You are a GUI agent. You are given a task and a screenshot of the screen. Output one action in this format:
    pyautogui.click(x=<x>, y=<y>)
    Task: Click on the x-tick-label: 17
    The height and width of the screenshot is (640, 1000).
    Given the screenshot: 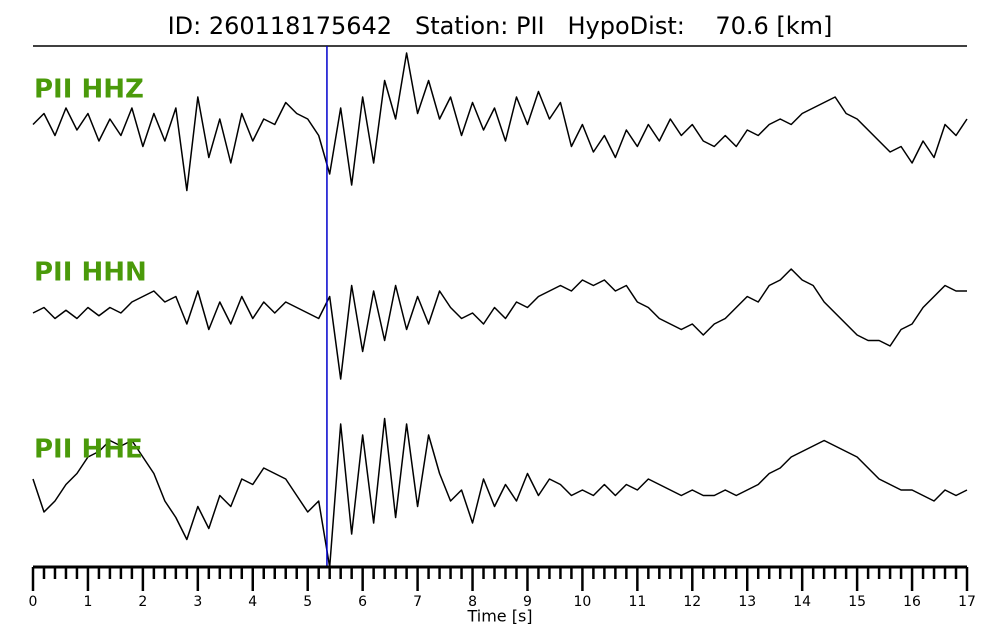 What is the action you would take?
    pyautogui.click(x=967, y=602)
    